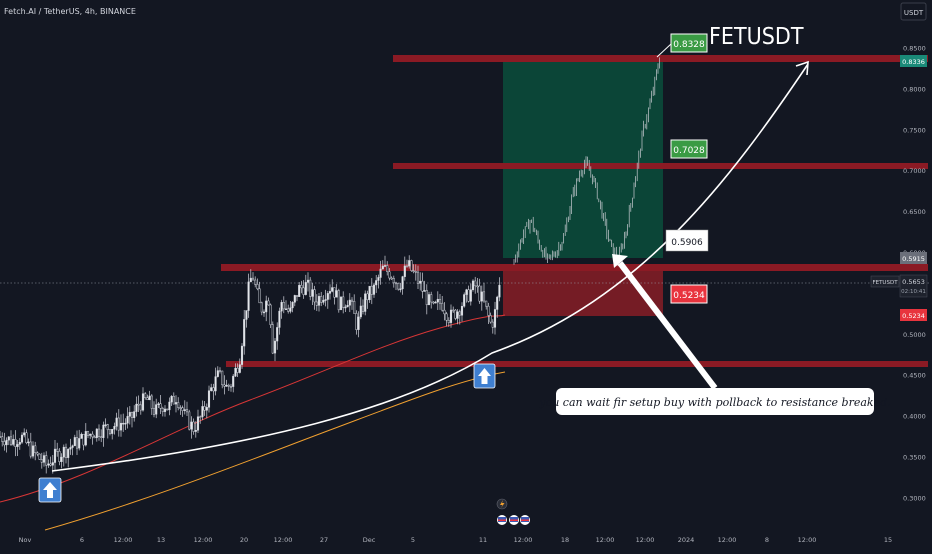  What do you see at coordinates (25, 540) in the screenshot?
I see `x-tick-label: Nov` at bounding box center [25, 540].